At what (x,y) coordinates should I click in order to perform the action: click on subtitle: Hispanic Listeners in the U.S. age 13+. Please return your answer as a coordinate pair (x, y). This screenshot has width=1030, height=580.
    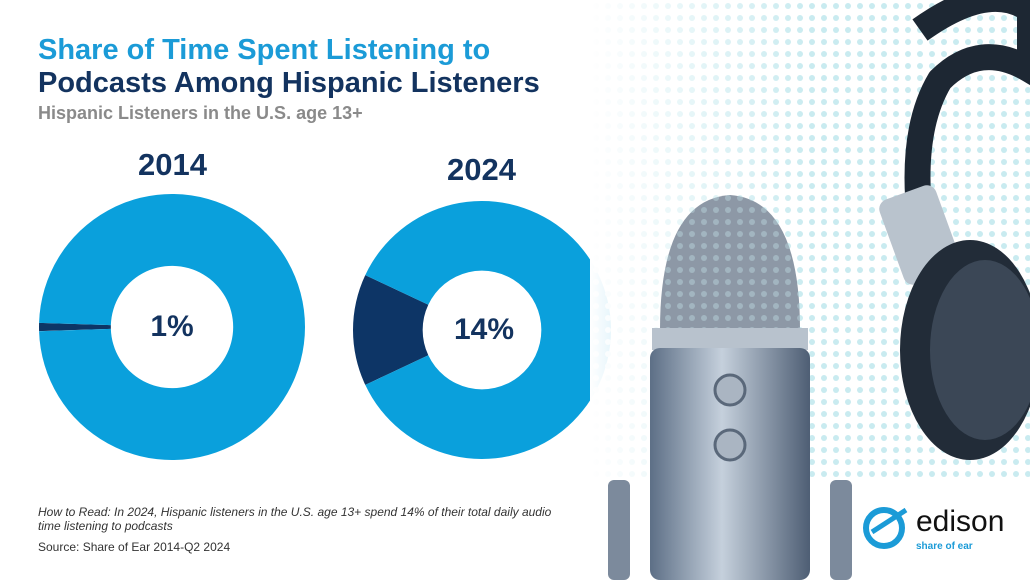
    Looking at the image, I should click on (200, 113).